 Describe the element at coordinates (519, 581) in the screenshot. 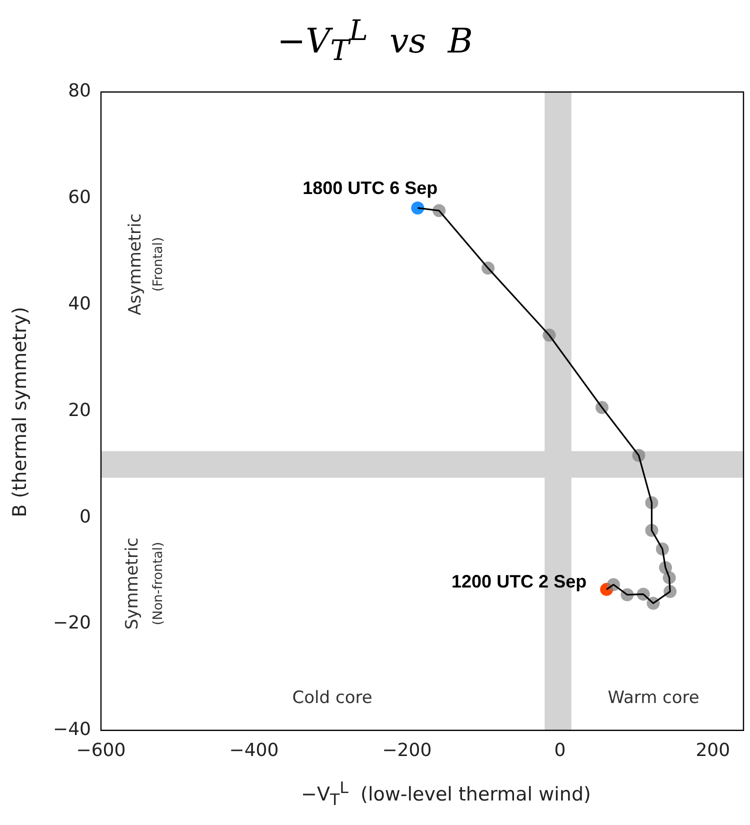

I see `annotation: 1200 UTC 2 Sep` at that location.